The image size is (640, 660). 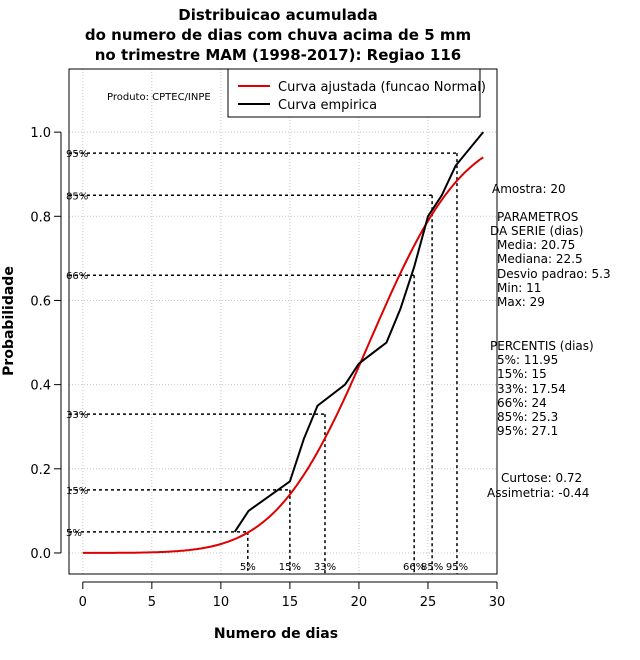 I want to click on x-tick-label-10: 10, so click(x=221, y=602).